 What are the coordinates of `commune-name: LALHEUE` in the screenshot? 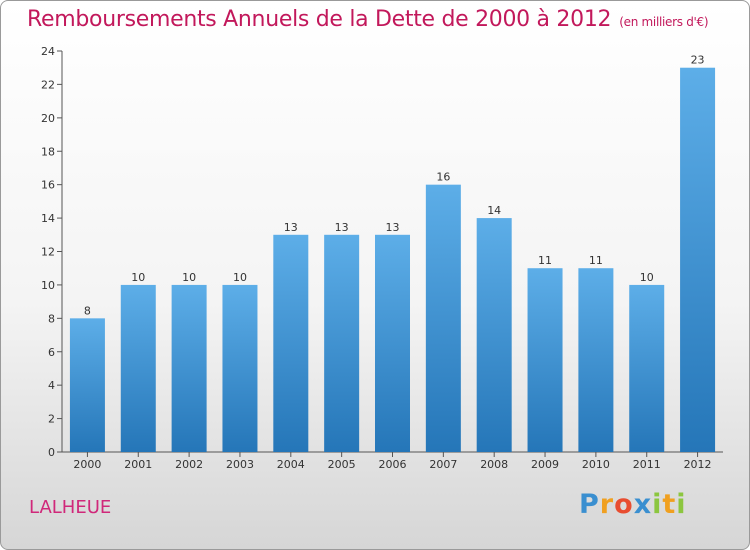 It's located at (70, 507).